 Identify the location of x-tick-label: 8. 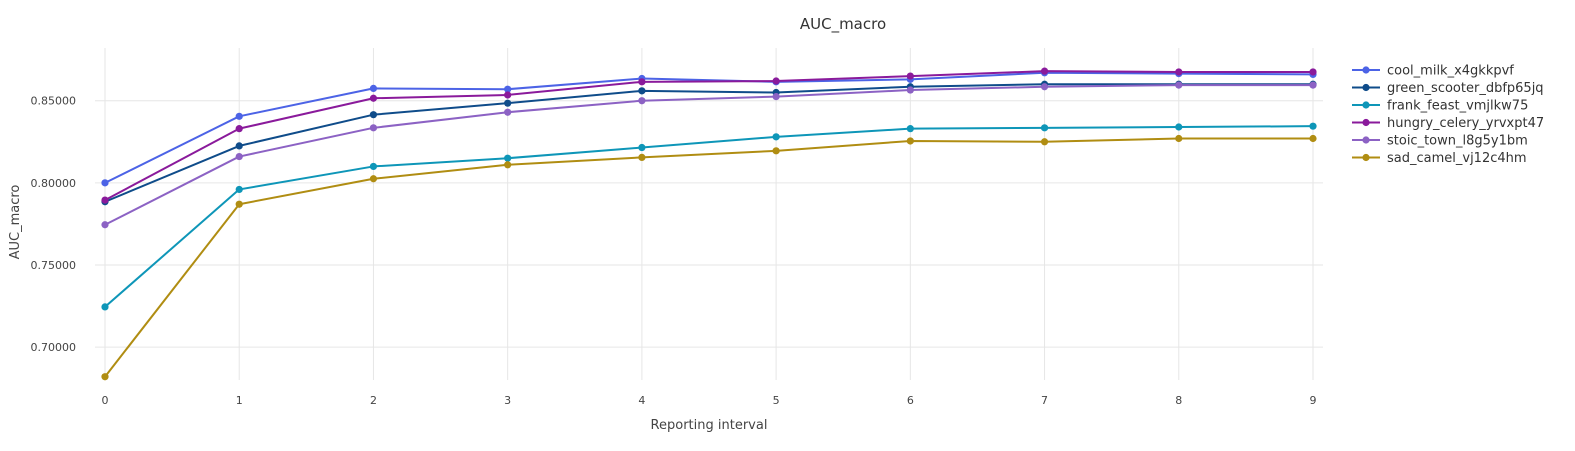
(1178, 400).